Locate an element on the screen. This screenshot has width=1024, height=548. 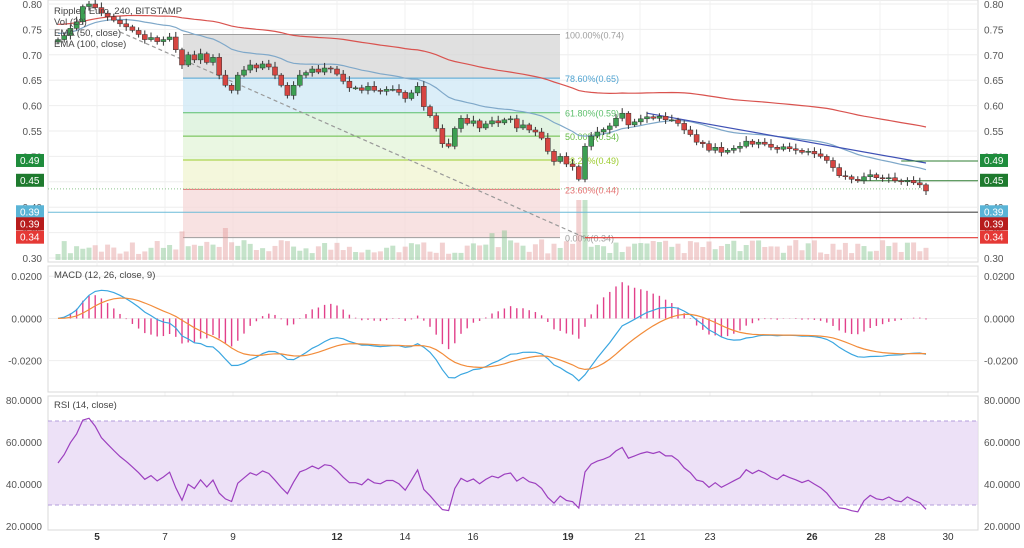
rsi-band is located at coordinates (513, 463).